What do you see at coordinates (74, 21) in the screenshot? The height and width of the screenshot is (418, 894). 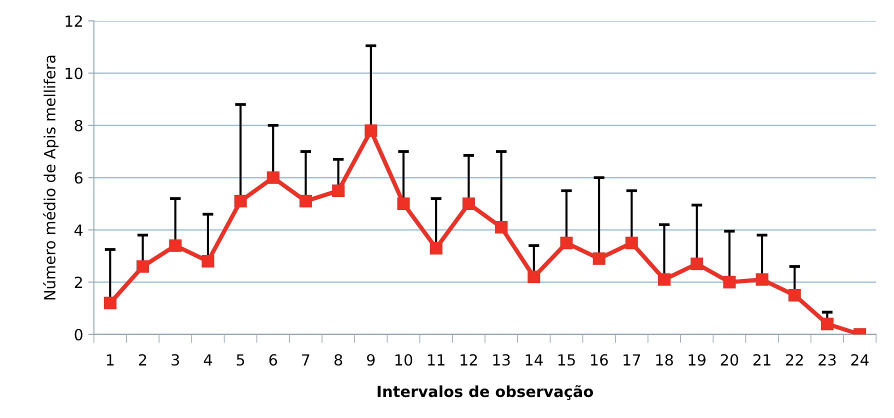 I see `y-tick-label: 12` at bounding box center [74, 21].